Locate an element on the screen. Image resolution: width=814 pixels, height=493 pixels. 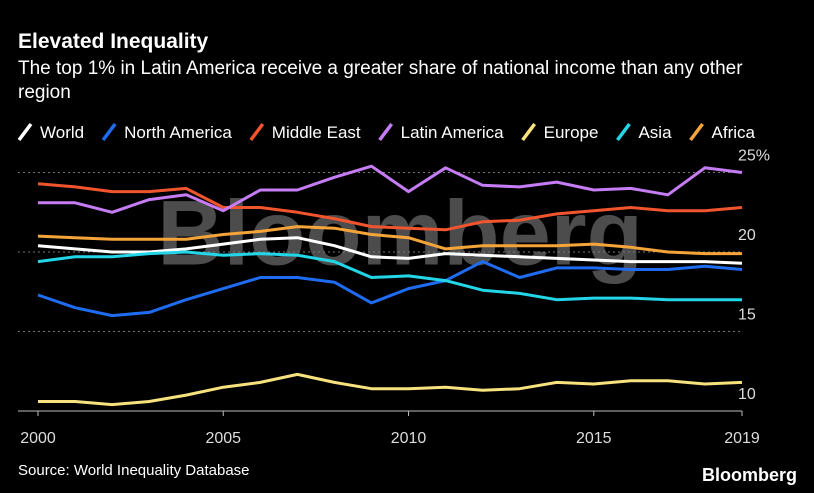
y-tick-label: 20 is located at coordinates (747, 235).